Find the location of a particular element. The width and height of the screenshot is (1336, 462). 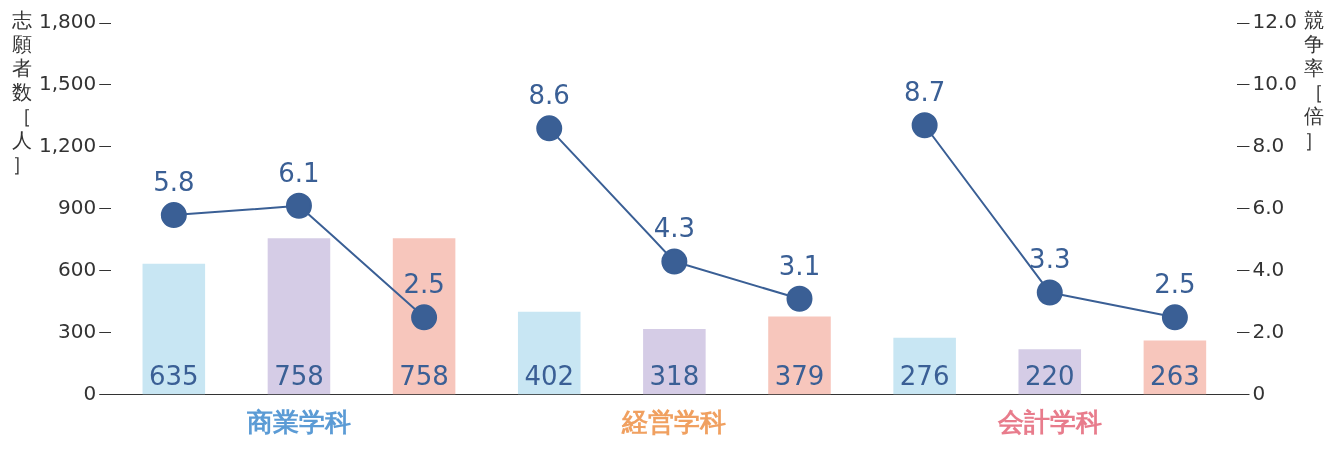

y2-axis-title: 競争率［倍］ is located at coordinates (1314, 80).